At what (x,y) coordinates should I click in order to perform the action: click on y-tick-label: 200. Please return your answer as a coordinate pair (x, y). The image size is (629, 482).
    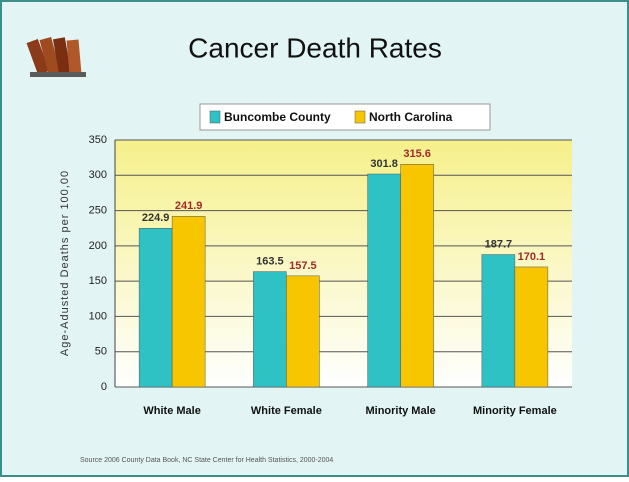
    Looking at the image, I should click on (98, 246).